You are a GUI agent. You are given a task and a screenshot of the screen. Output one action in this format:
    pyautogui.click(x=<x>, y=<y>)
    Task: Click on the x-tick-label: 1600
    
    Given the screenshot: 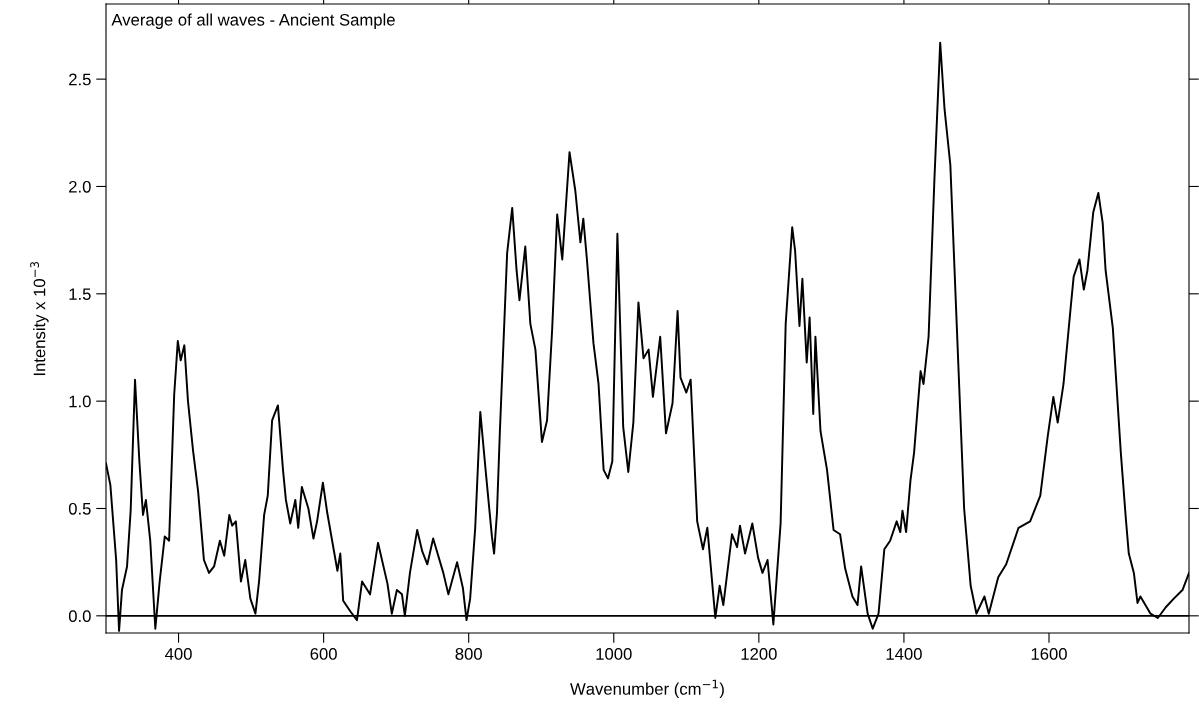 What is the action you would take?
    pyautogui.click(x=1049, y=654)
    